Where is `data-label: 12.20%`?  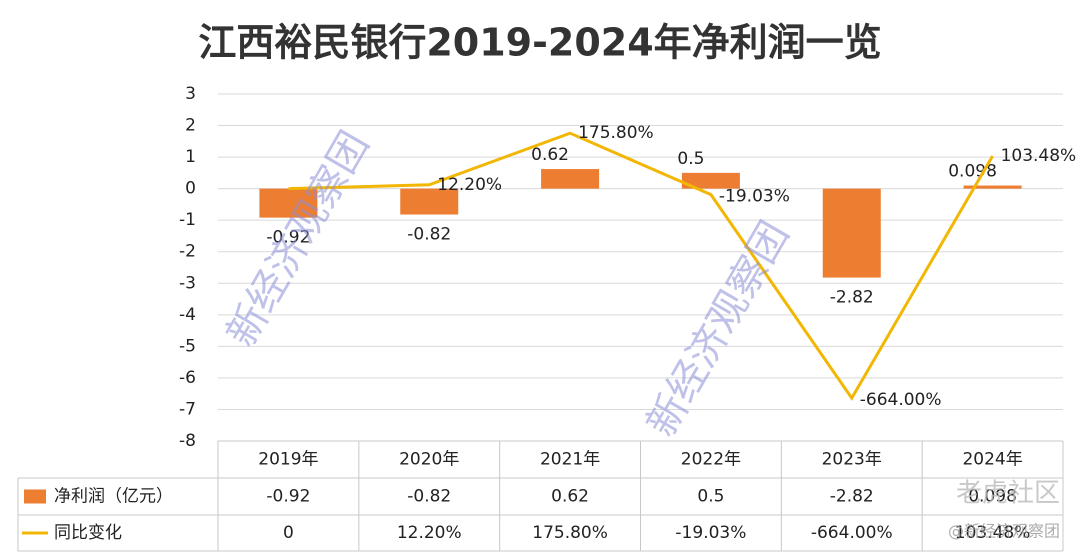 data-label: 12.20% is located at coordinates (469, 185).